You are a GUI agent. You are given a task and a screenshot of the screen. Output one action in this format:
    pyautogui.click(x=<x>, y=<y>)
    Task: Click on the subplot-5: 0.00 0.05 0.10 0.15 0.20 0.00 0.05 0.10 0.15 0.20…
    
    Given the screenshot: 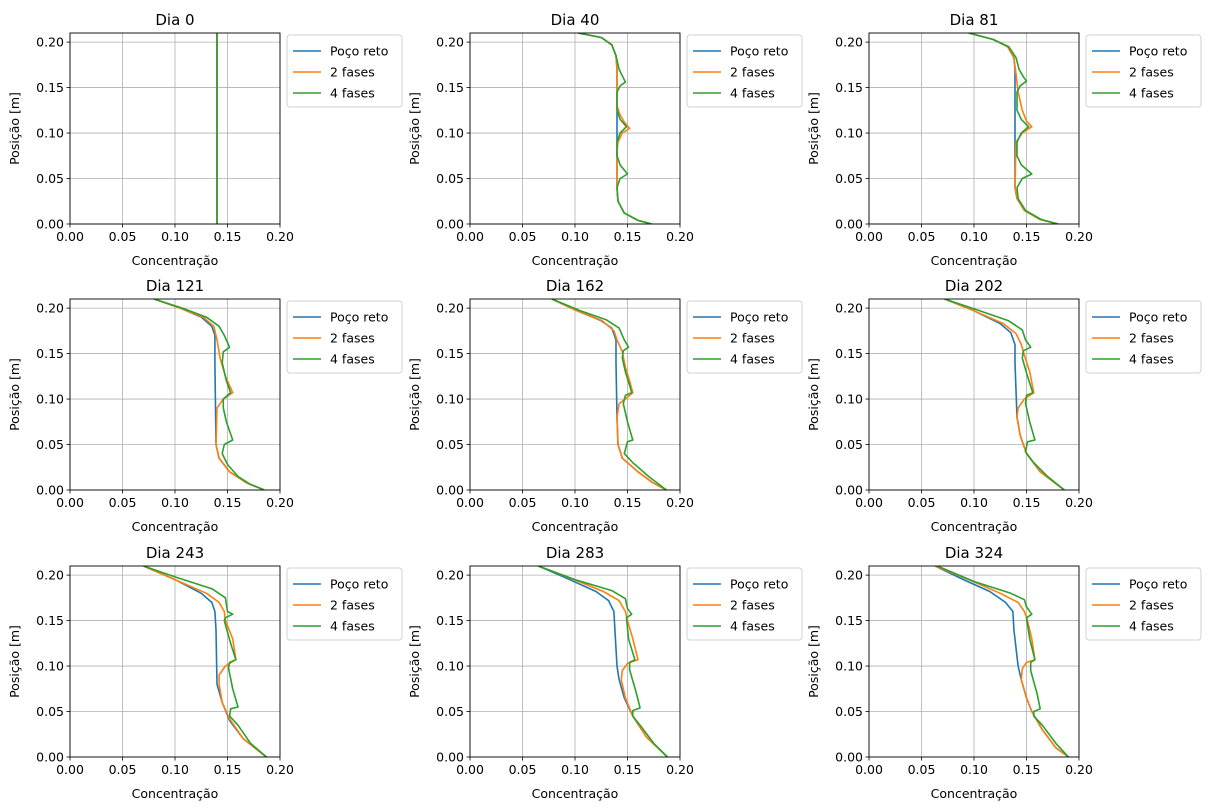 What is the action you would take?
    pyautogui.click(x=1004, y=405)
    